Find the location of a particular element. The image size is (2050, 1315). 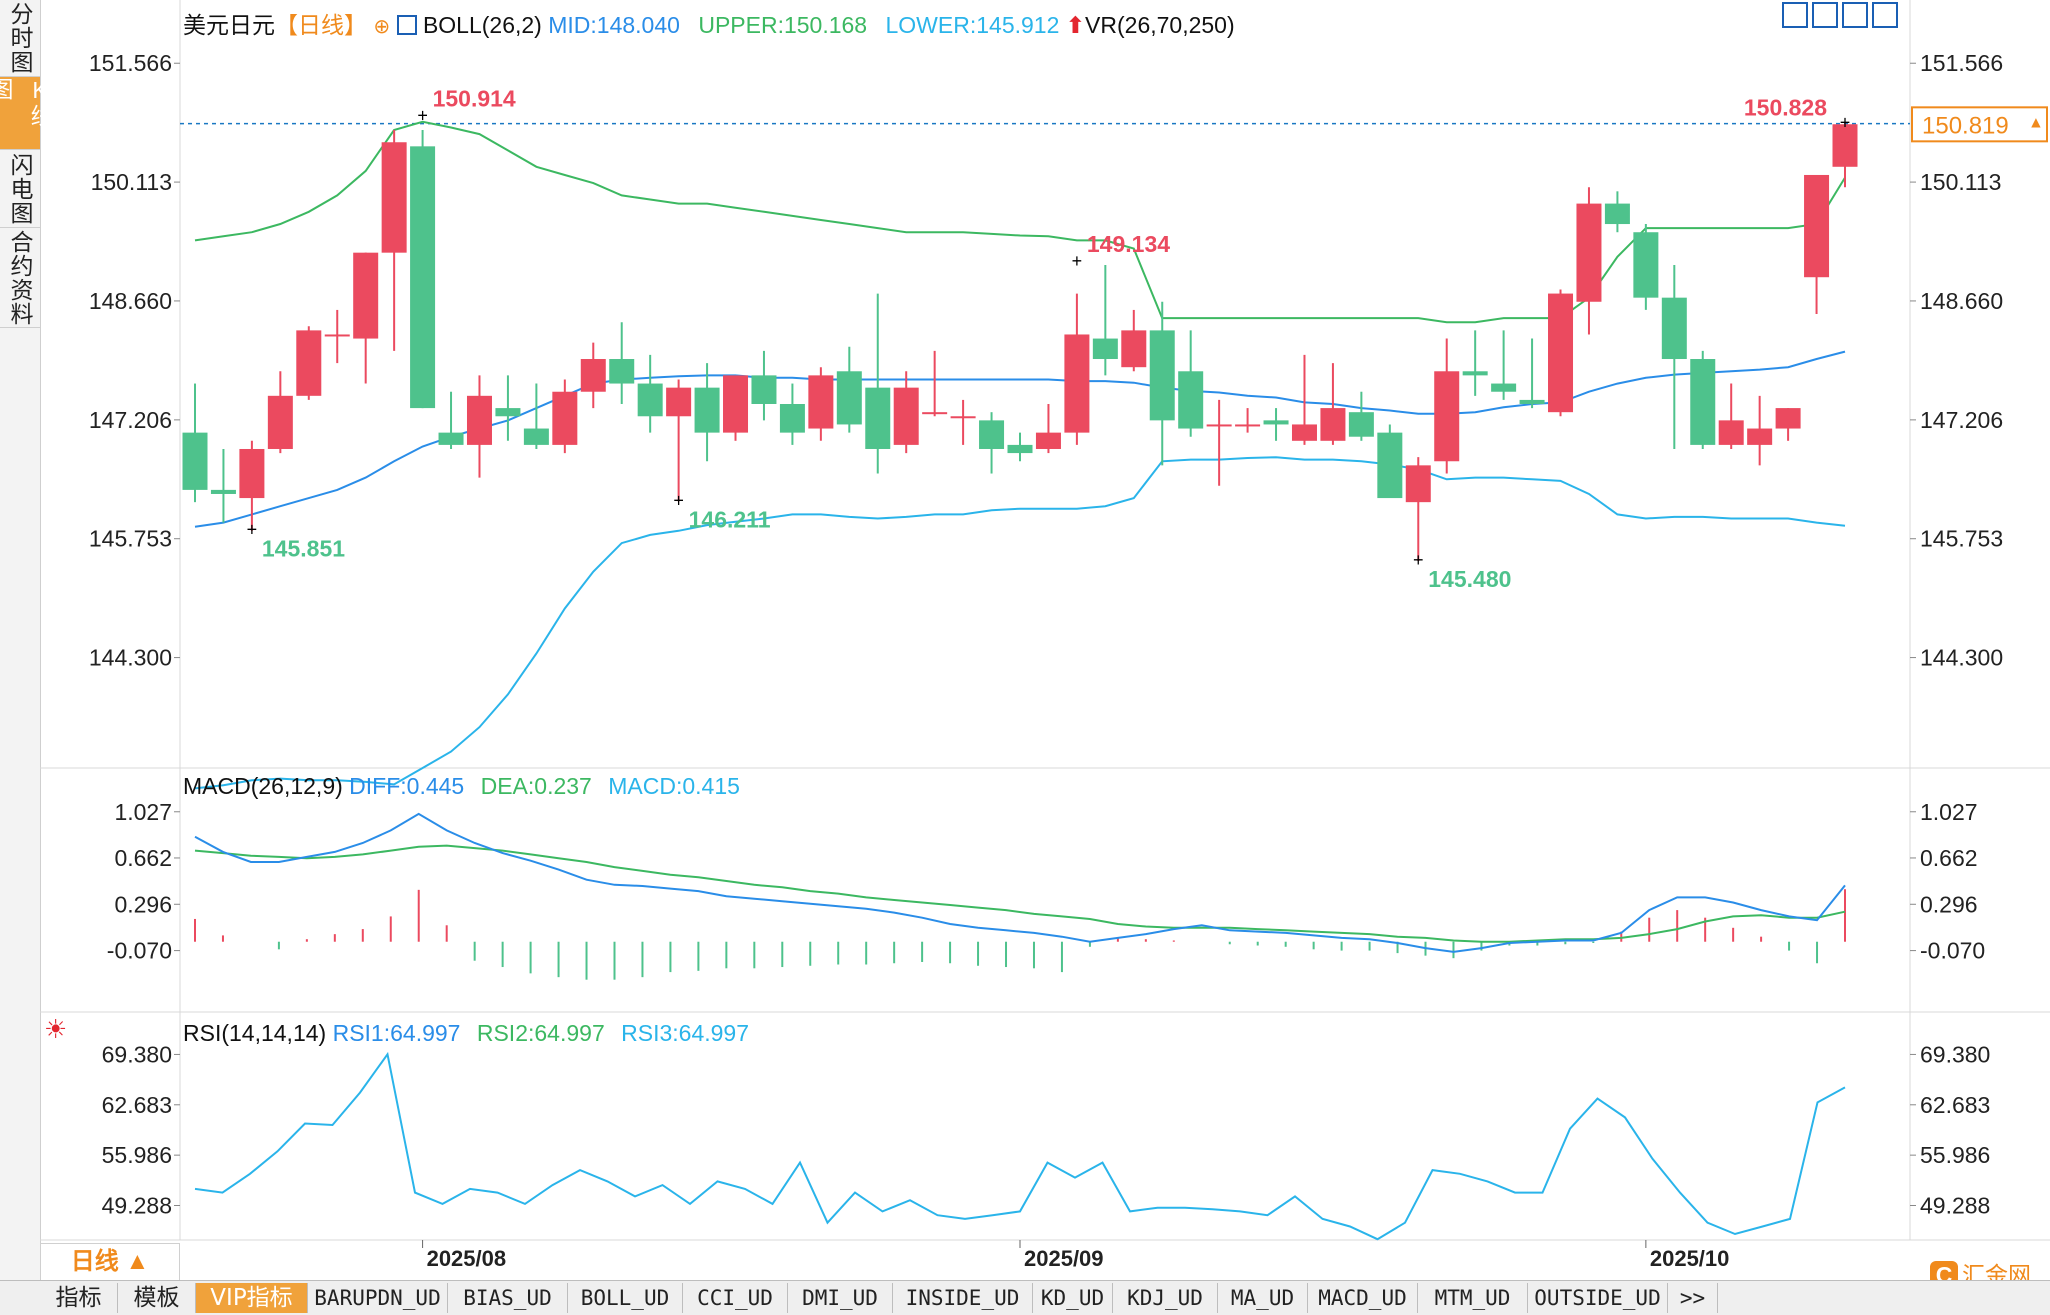

macd-tick-label-left: 0.662 is located at coordinates (143, 858).